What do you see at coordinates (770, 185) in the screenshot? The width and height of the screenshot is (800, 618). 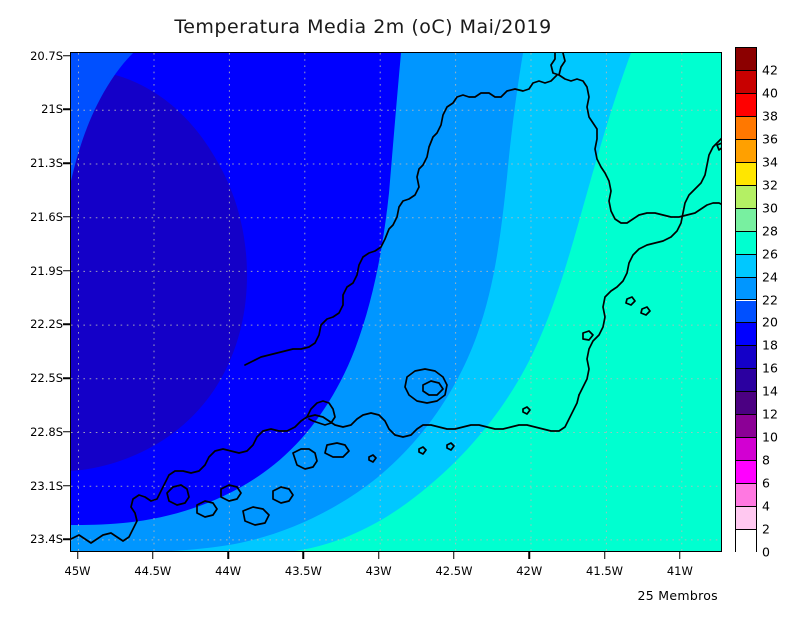 I see `colorbar-tick-label: 32` at bounding box center [770, 185].